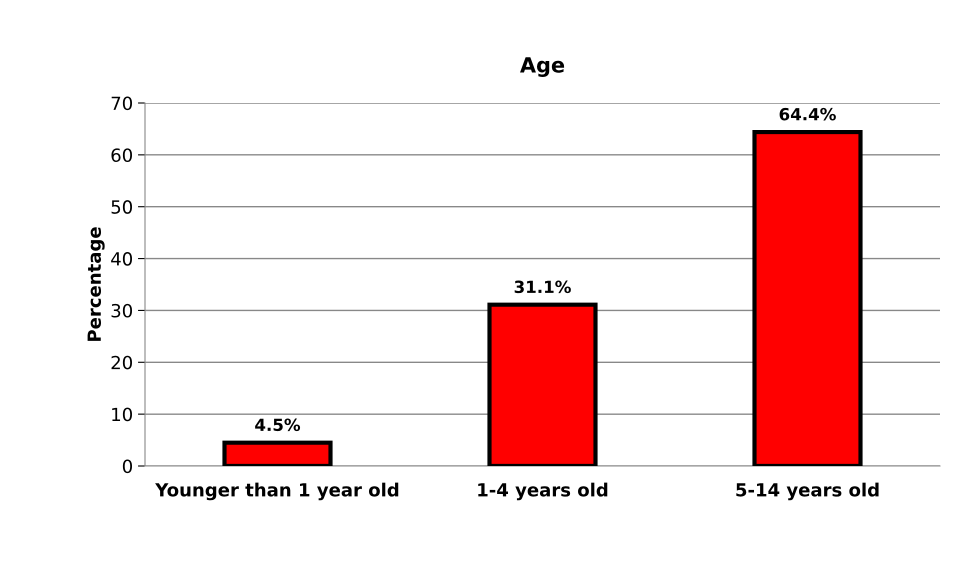 The height and width of the screenshot is (579, 954). What do you see at coordinates (542, 67) in the screenshot?
I see `chart-title: Age` at bounding box center [542, 67].